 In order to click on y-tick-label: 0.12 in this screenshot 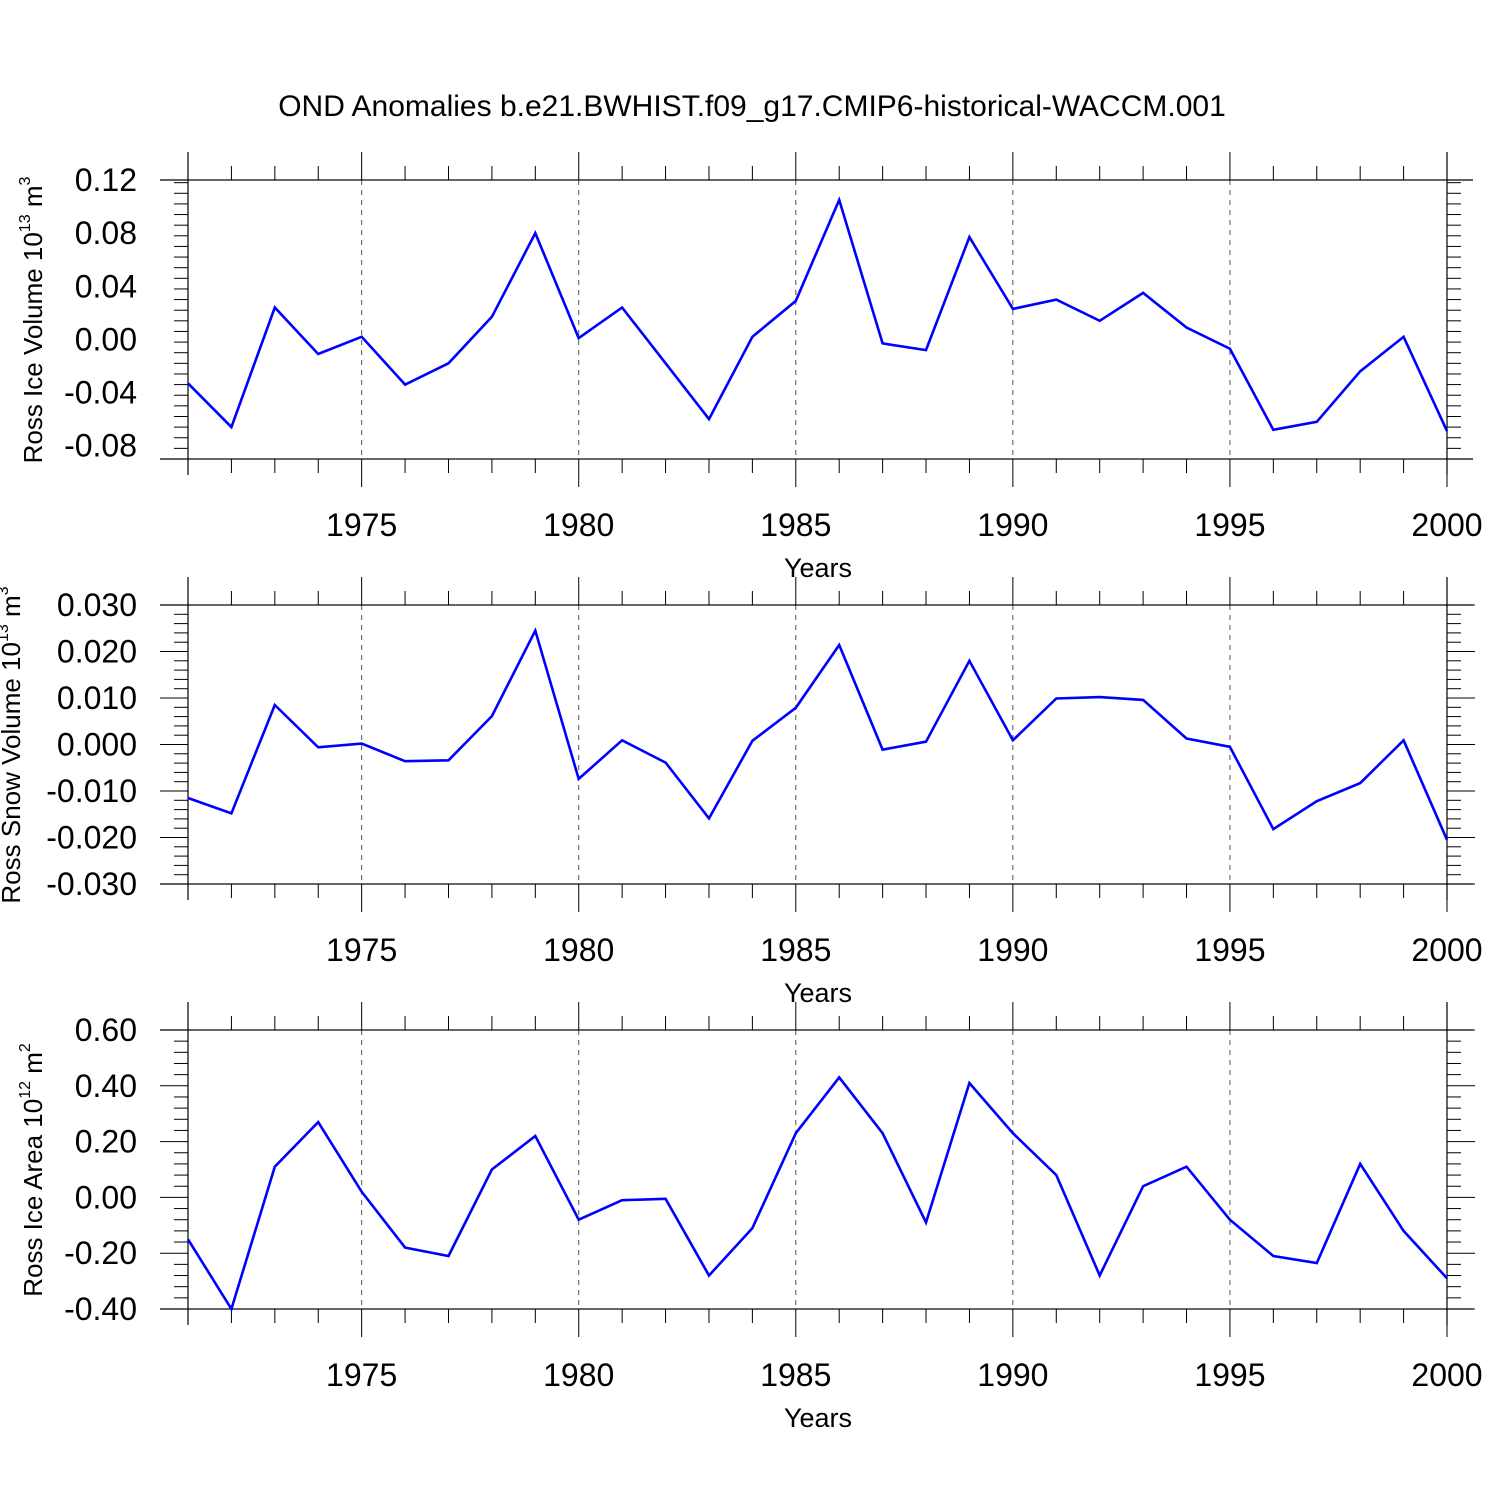, I will do `click(106, 180)`.